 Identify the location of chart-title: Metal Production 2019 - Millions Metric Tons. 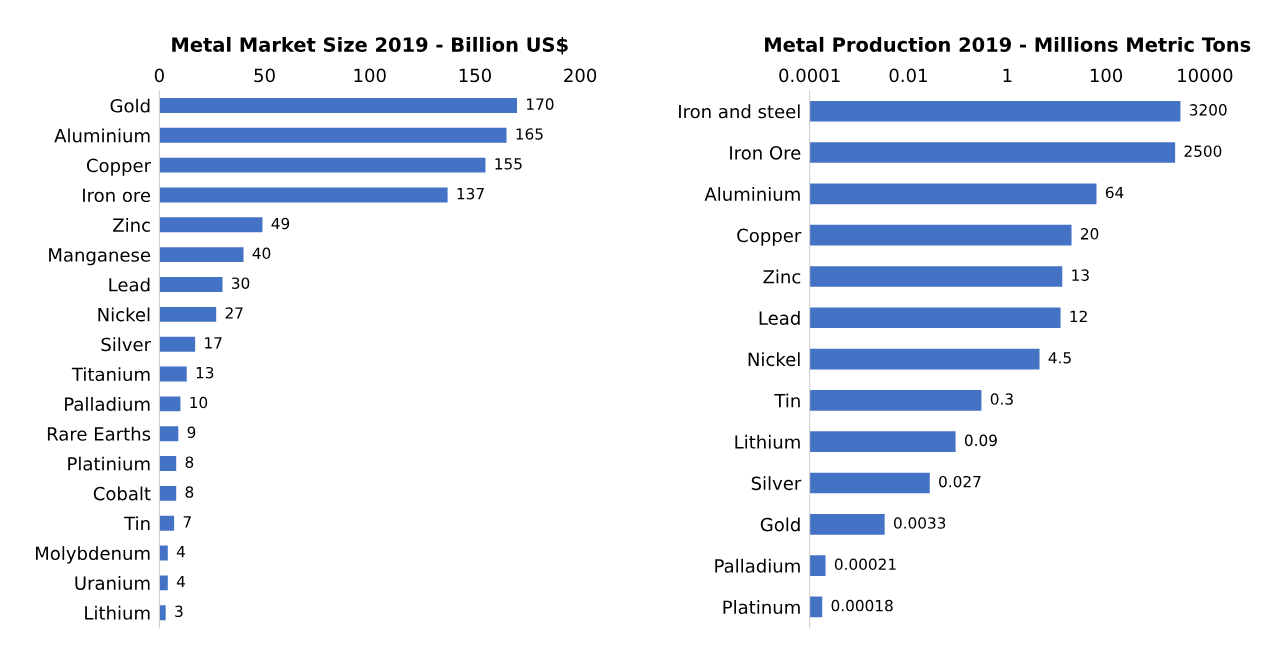
(1008, 44).